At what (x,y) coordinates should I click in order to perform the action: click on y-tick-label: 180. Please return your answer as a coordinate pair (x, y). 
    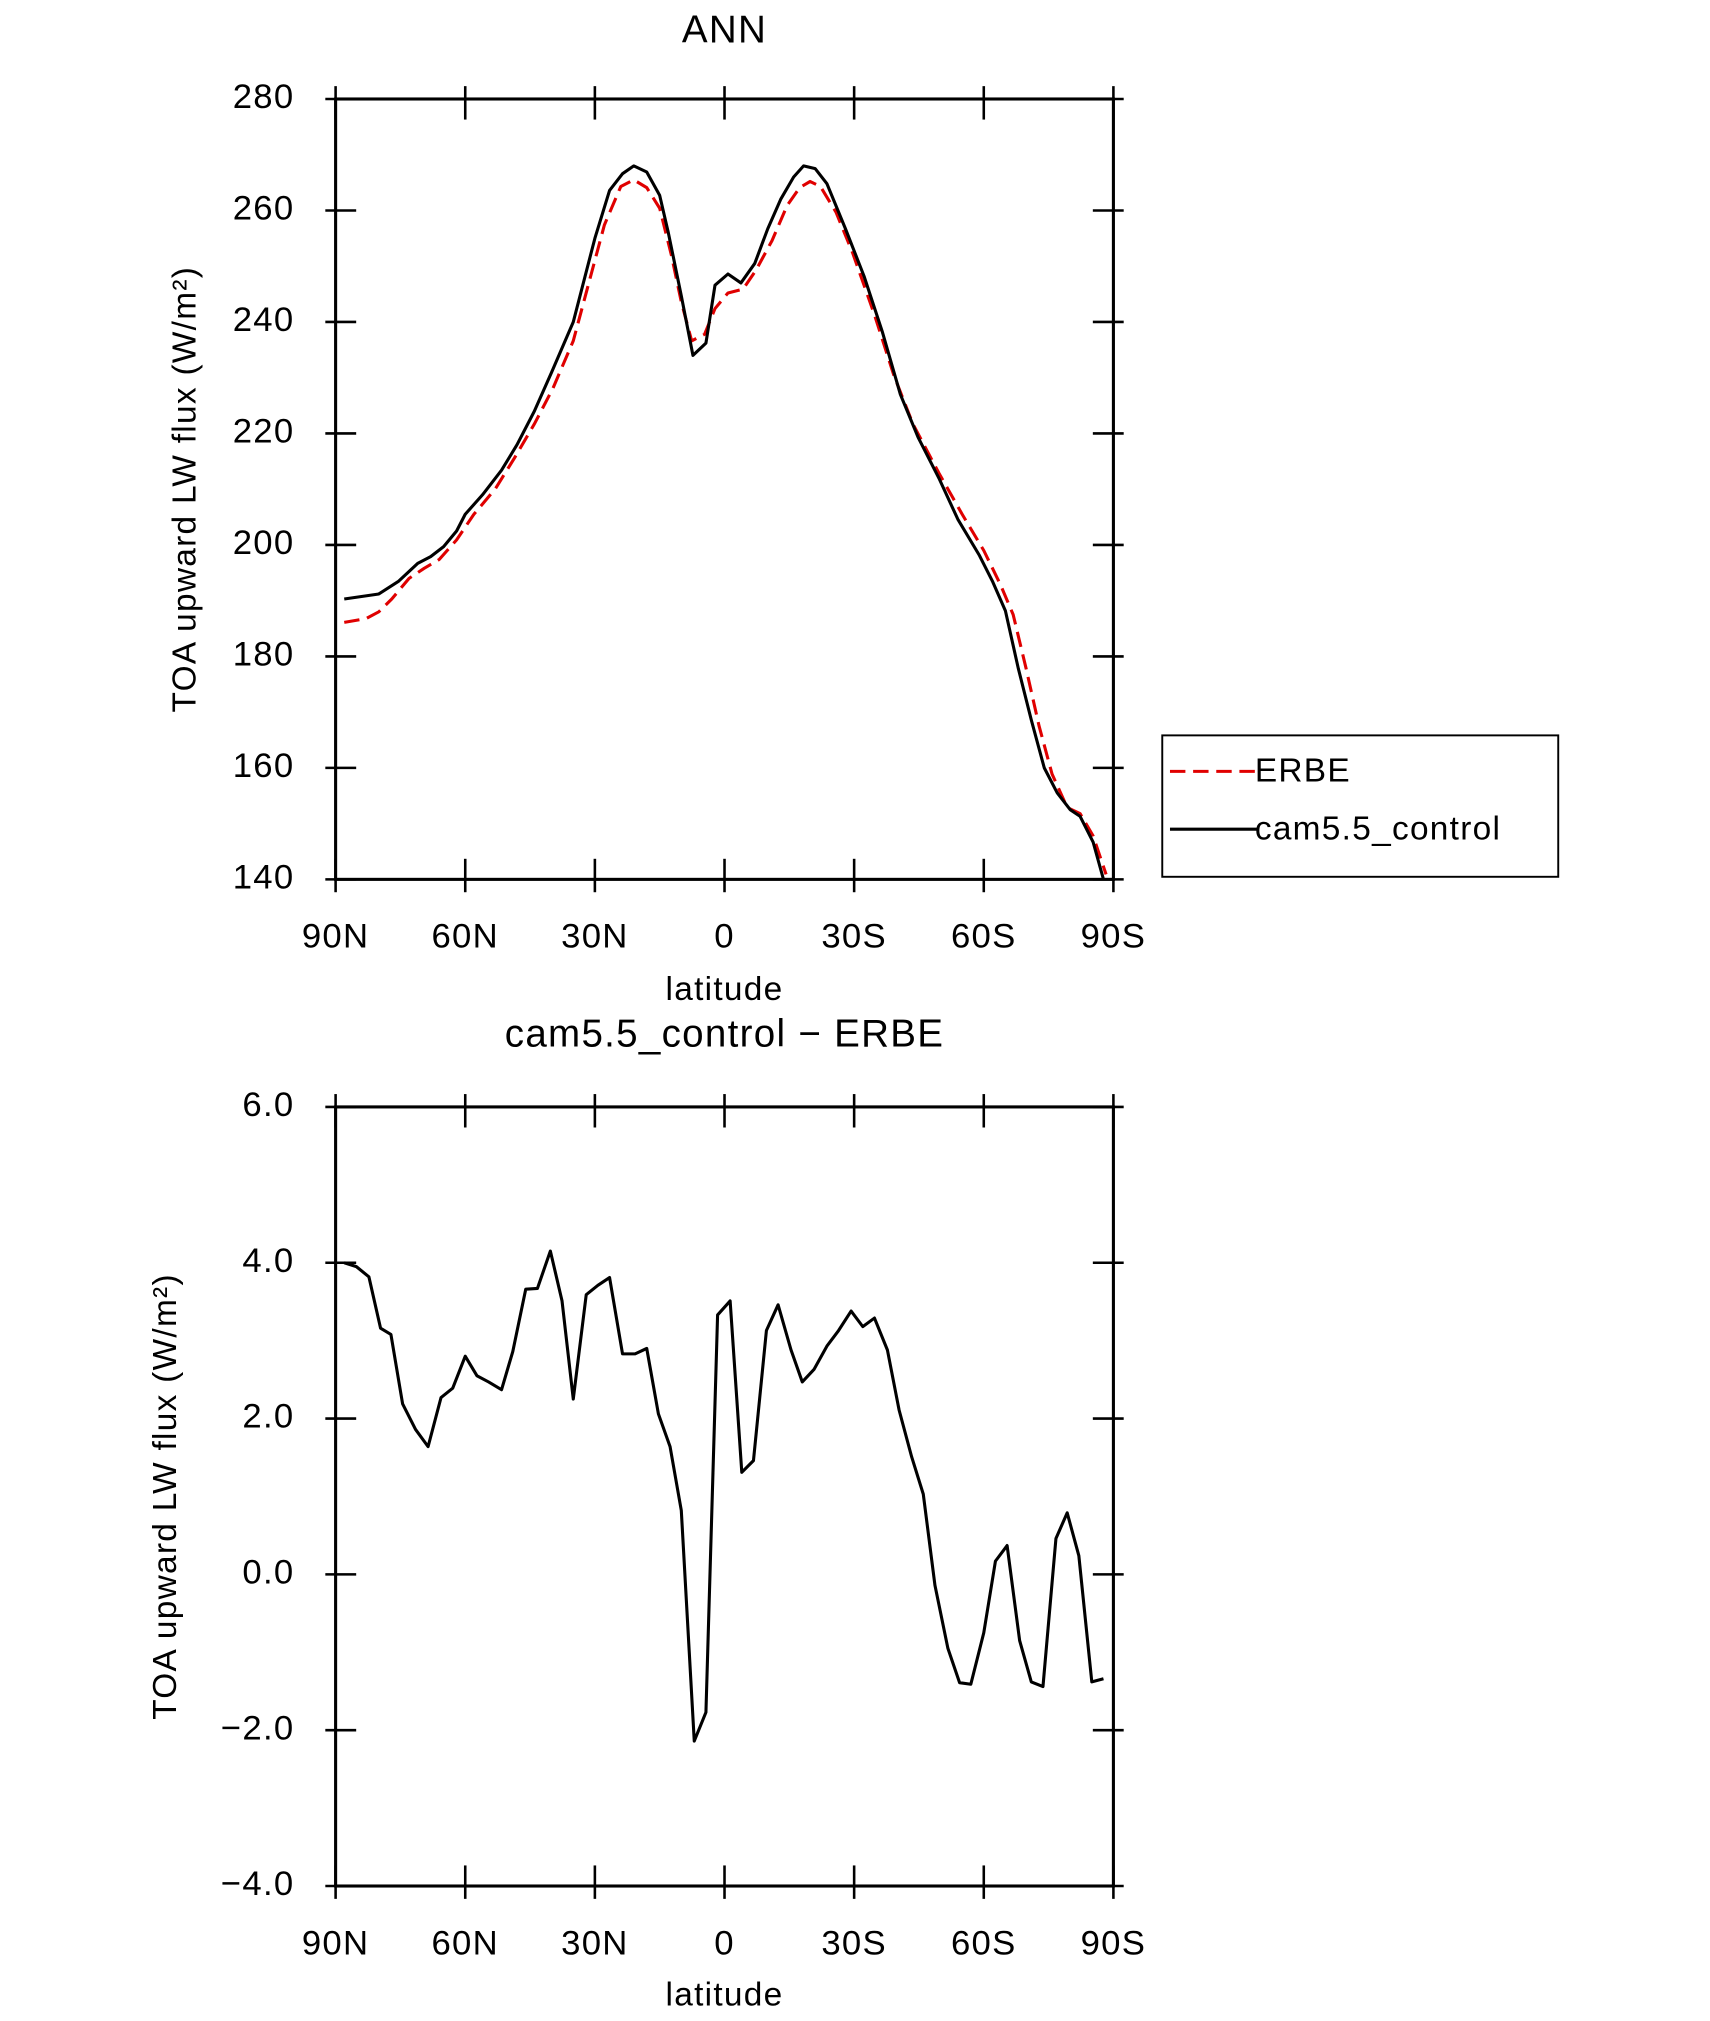
    Looking at the image, I should click on (264, 655).